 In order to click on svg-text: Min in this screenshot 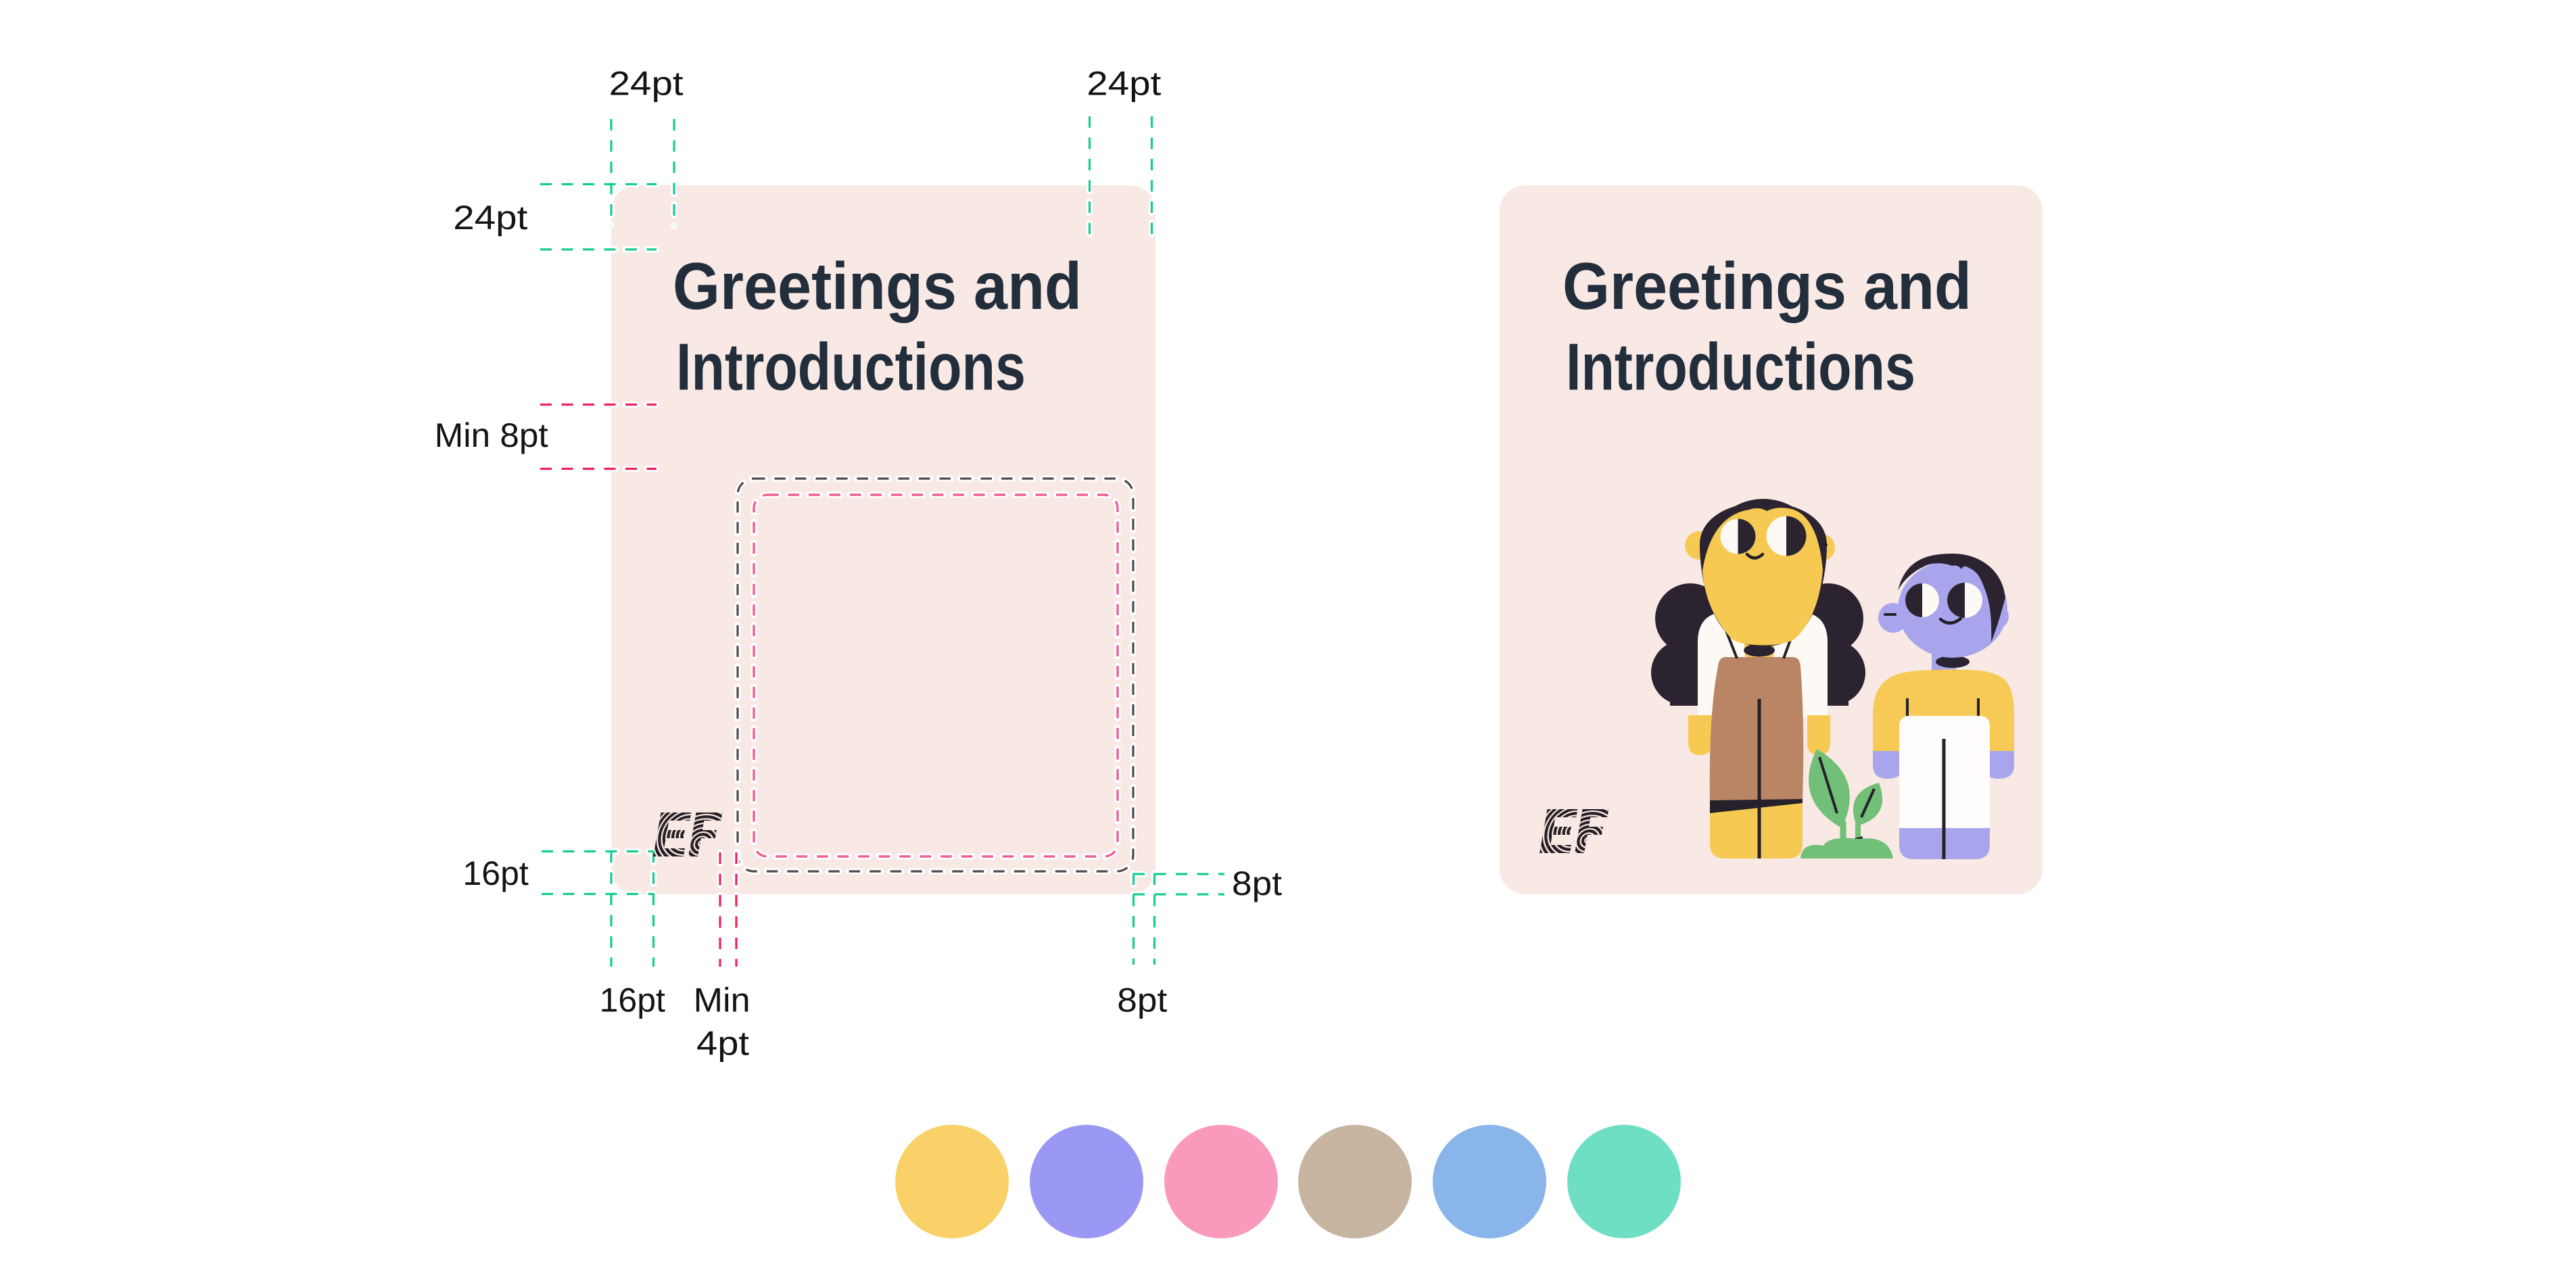, I will do `click(722, 1000)`.